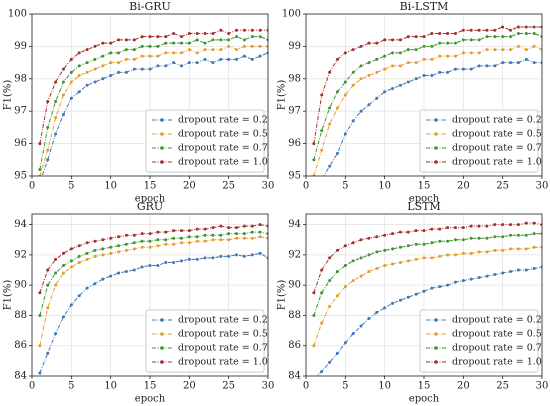  What do you see at coordinates (20, 143) in the screenshot?
I see `y-tick-label: 96` at bounding box center [20, 143].